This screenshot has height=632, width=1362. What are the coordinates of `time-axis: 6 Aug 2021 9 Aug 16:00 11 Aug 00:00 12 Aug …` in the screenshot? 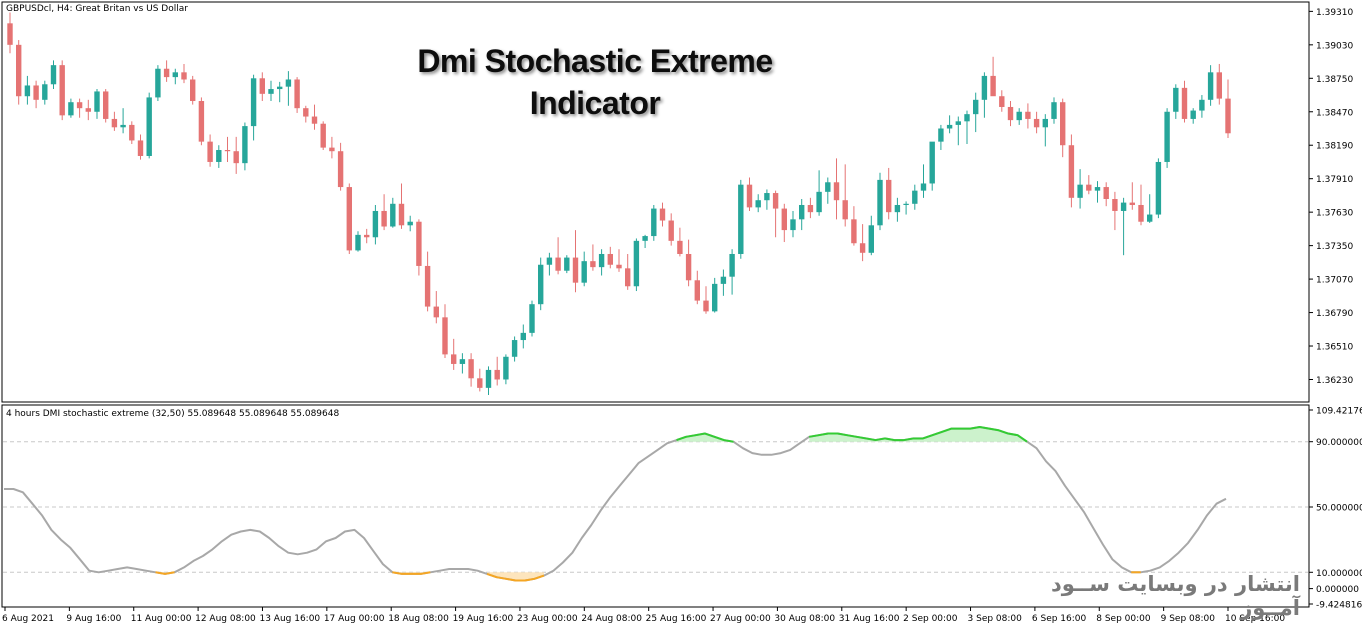 It's located at (643, 615).